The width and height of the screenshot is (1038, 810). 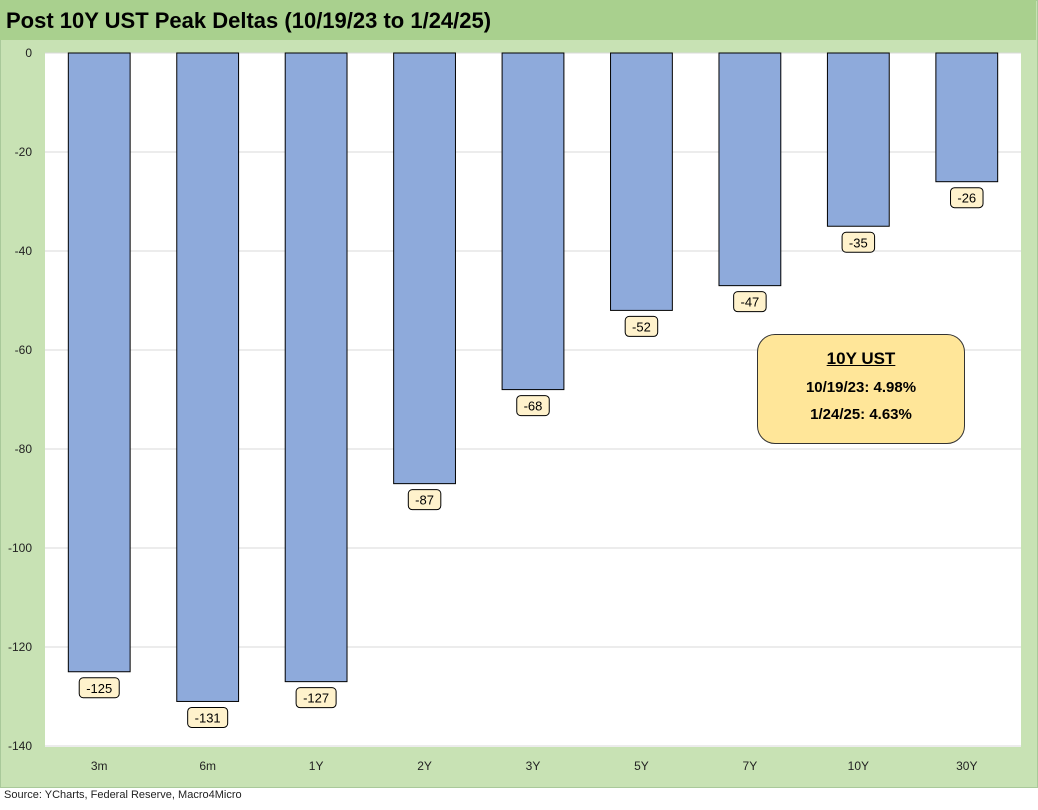 I want to click on x-tick-label: 3Y, so click(x=533, y=766).